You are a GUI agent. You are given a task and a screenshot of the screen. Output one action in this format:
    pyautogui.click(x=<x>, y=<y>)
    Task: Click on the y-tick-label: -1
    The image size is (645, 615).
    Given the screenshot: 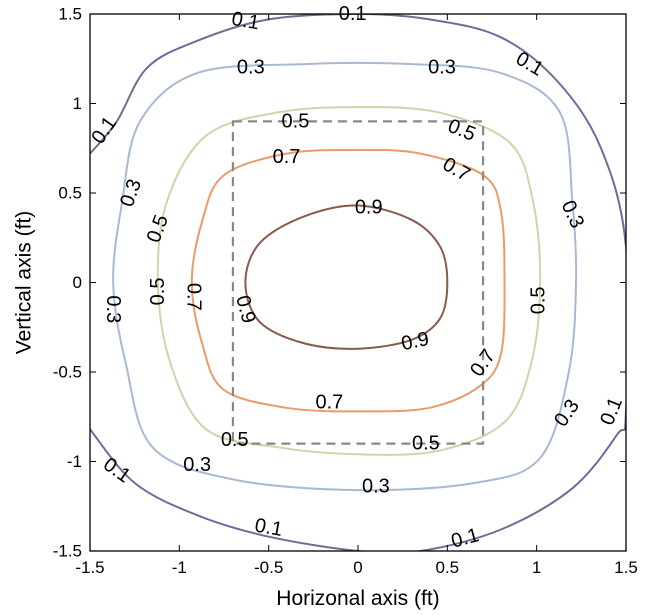 What is the action you would take?
    pyautogui.click(x=74, y=461)
    